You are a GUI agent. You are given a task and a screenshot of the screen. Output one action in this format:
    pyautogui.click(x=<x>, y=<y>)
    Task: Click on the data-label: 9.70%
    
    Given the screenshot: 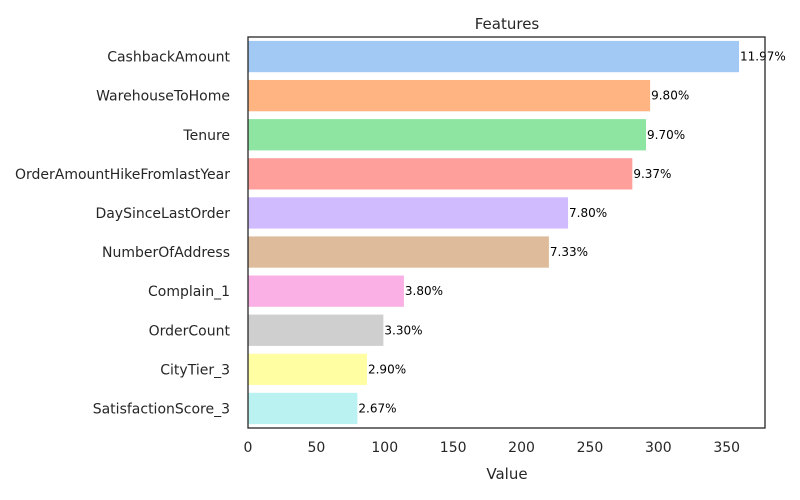 What is the action you would take?
    pyautogui.click(x=666, y=135)
    